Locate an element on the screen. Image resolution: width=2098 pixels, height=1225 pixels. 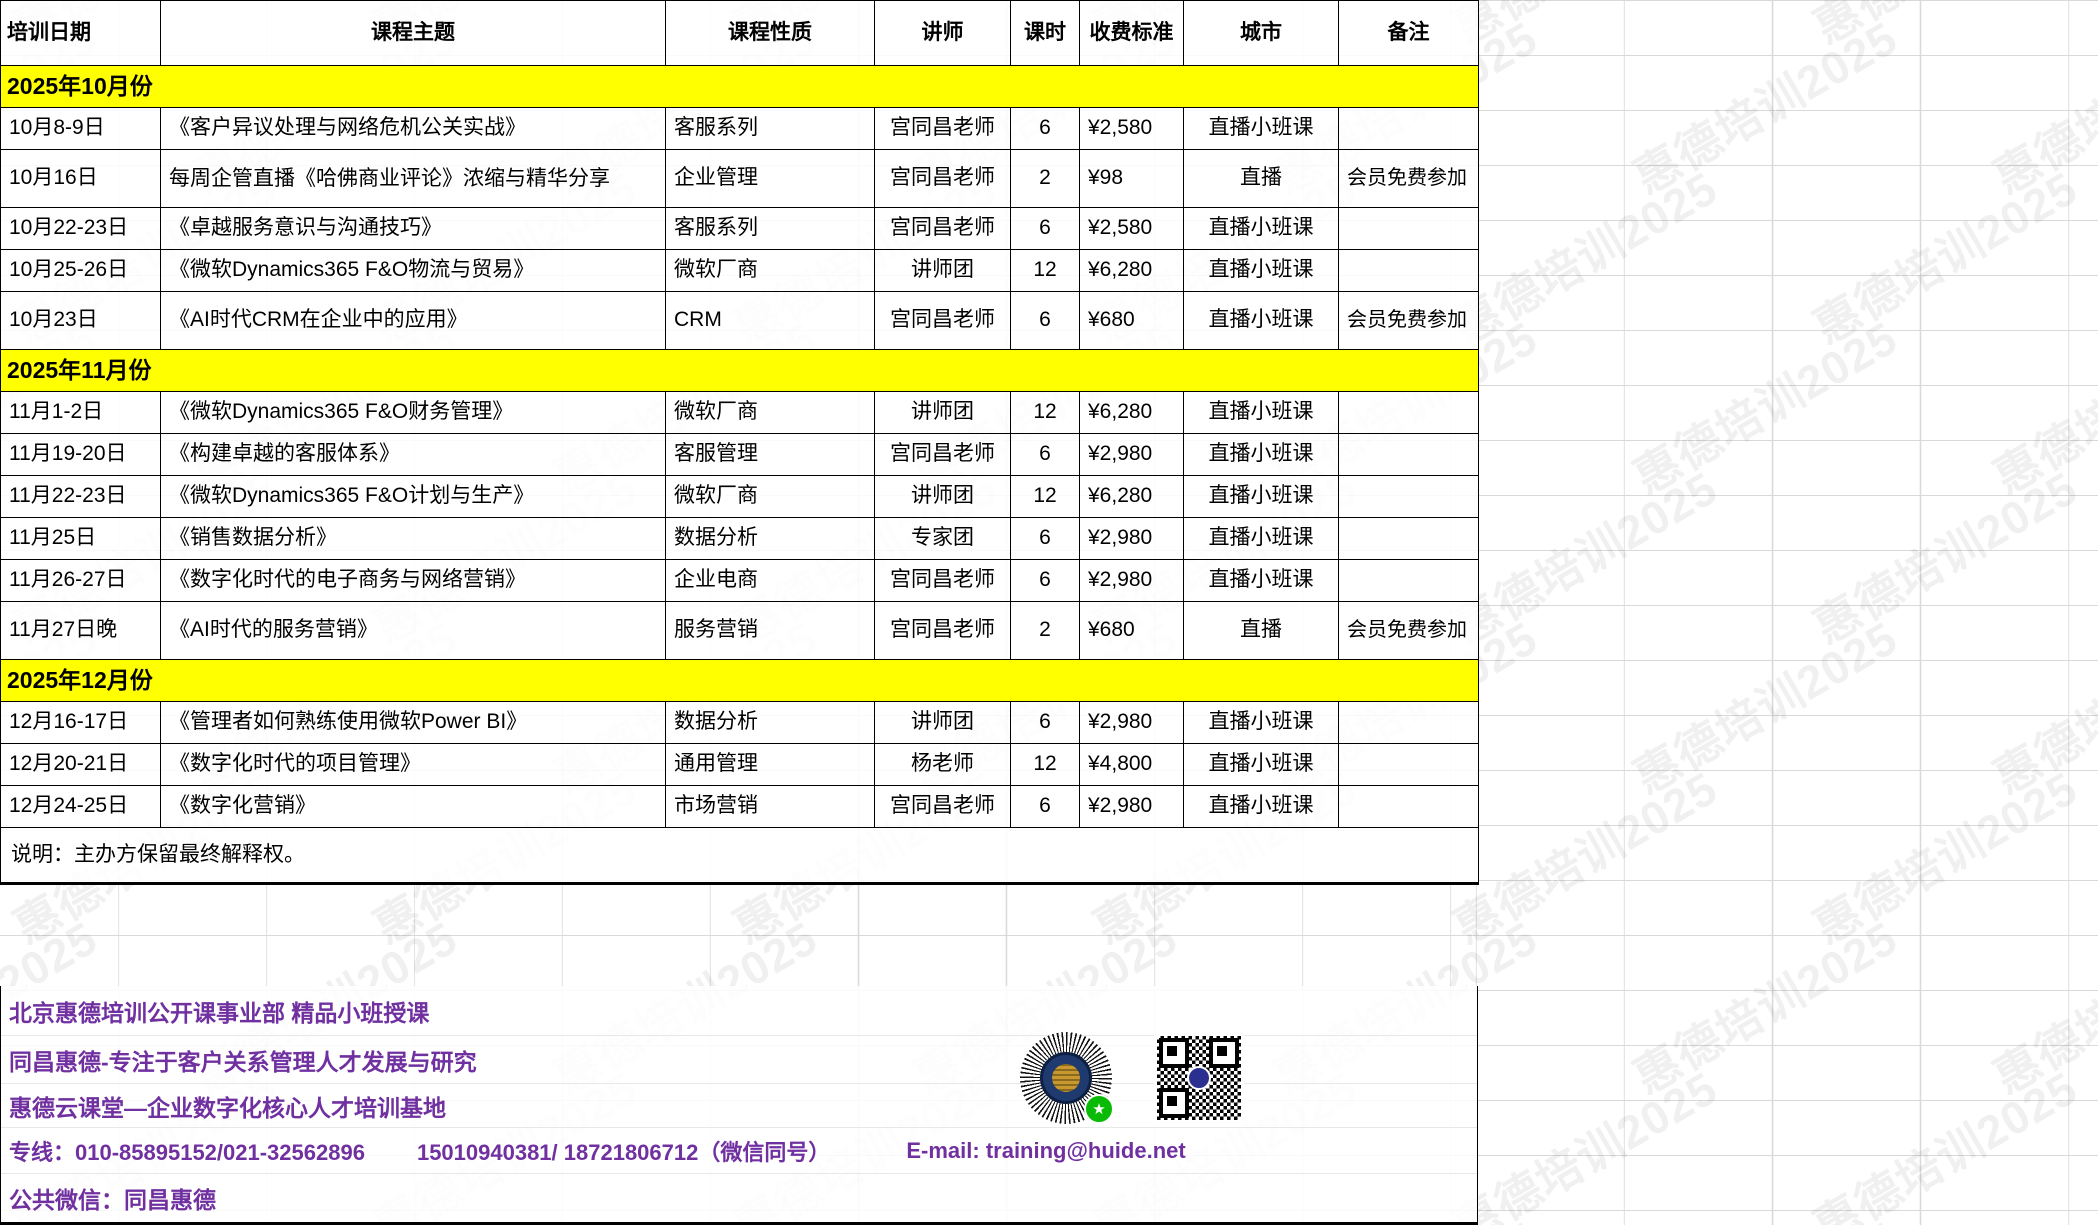
column-header-6: 城市 is located at coordinates (1261, 33).